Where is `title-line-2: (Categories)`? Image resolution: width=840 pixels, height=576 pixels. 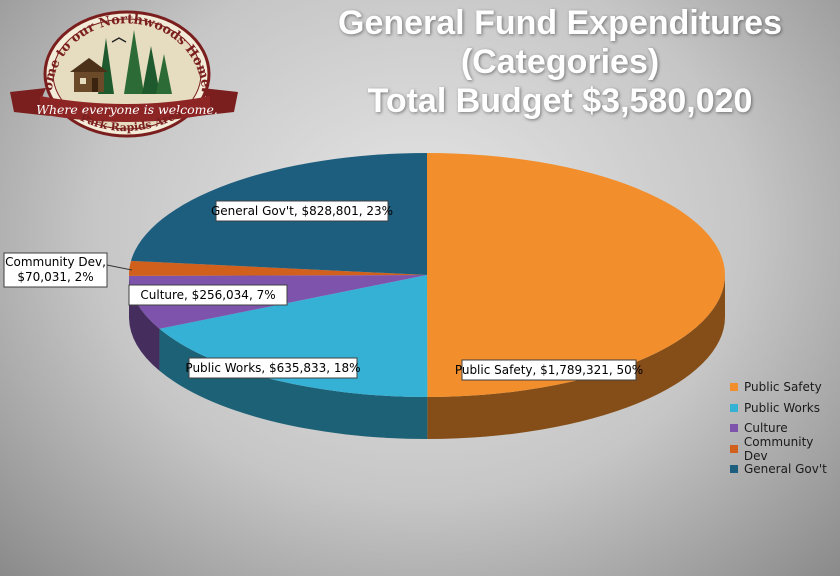
title-line-2: (Categories) is located at coordinates (560, 62).